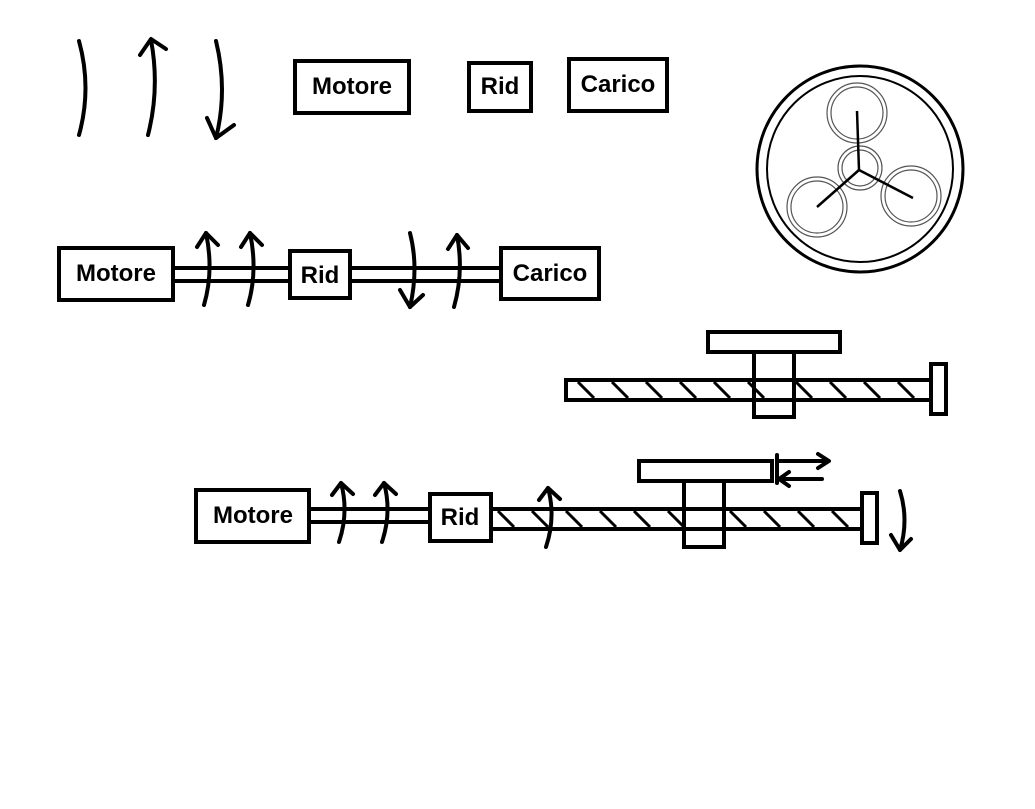 This screenshot has height=809, width=1035. I want to click on reducer-block: Rid, so click(320, 274).